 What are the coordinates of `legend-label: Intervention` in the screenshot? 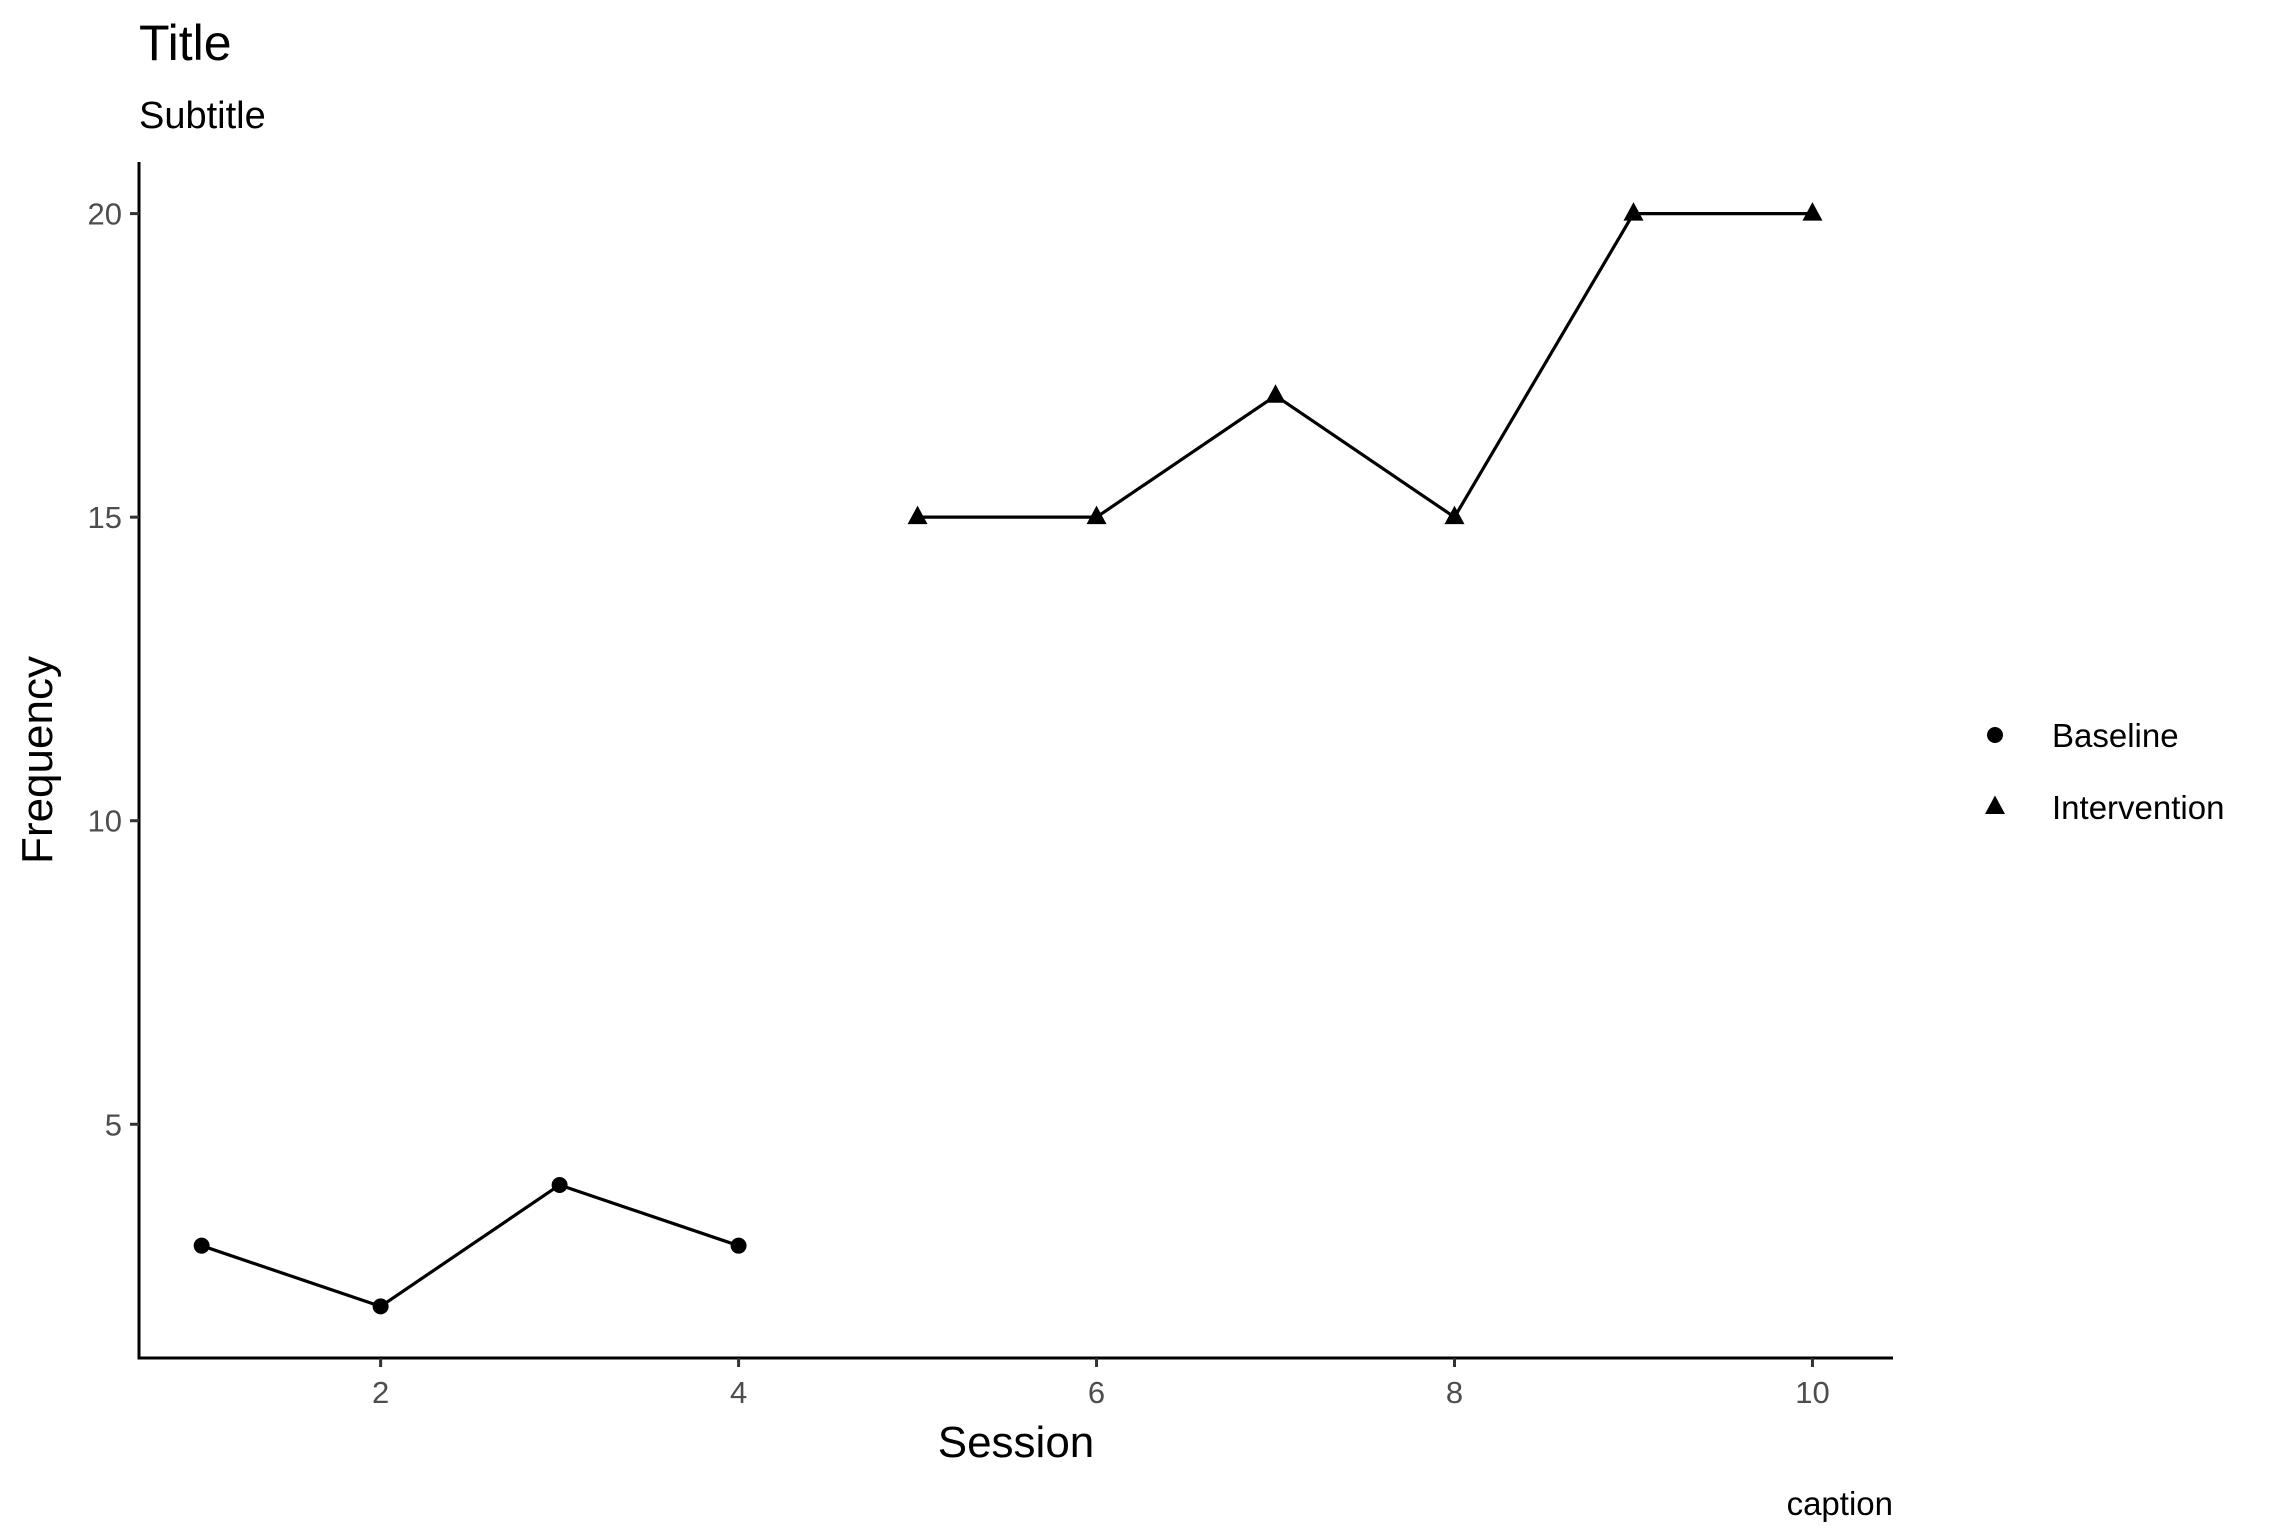 It's located at (2138, 807).